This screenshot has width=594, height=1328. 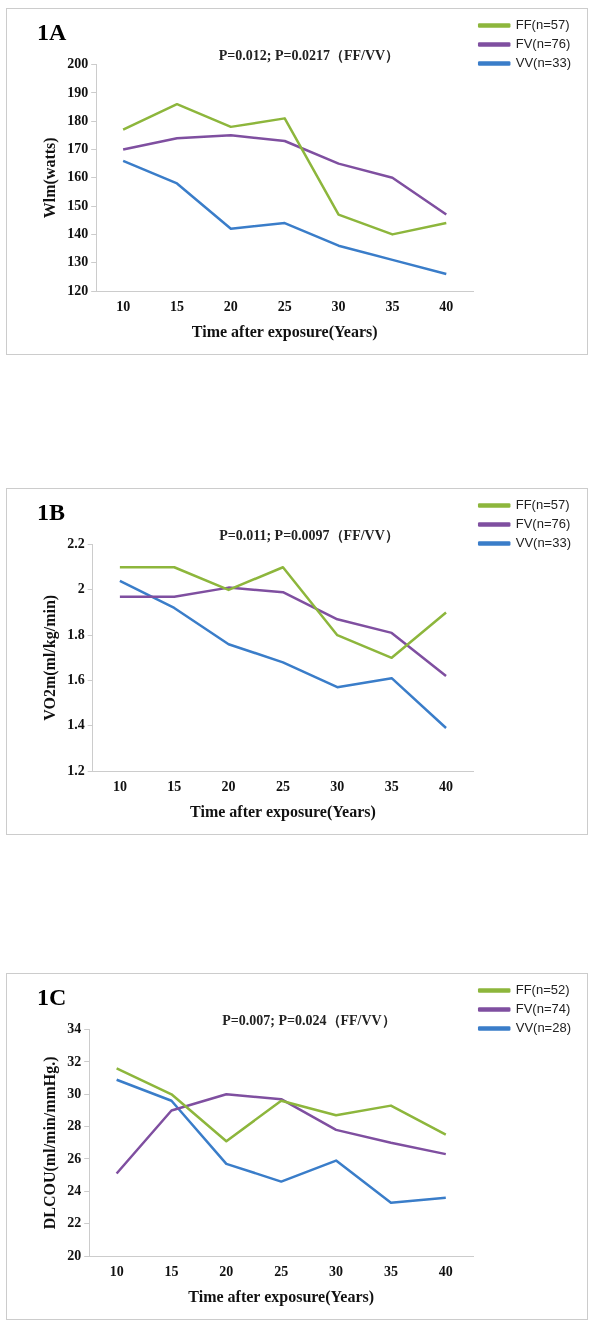 What do you see at coordinates (49, 178) in the screenshot?
I see `y-axis-title: Wlm(watts)` at bounding box center [49, 178].